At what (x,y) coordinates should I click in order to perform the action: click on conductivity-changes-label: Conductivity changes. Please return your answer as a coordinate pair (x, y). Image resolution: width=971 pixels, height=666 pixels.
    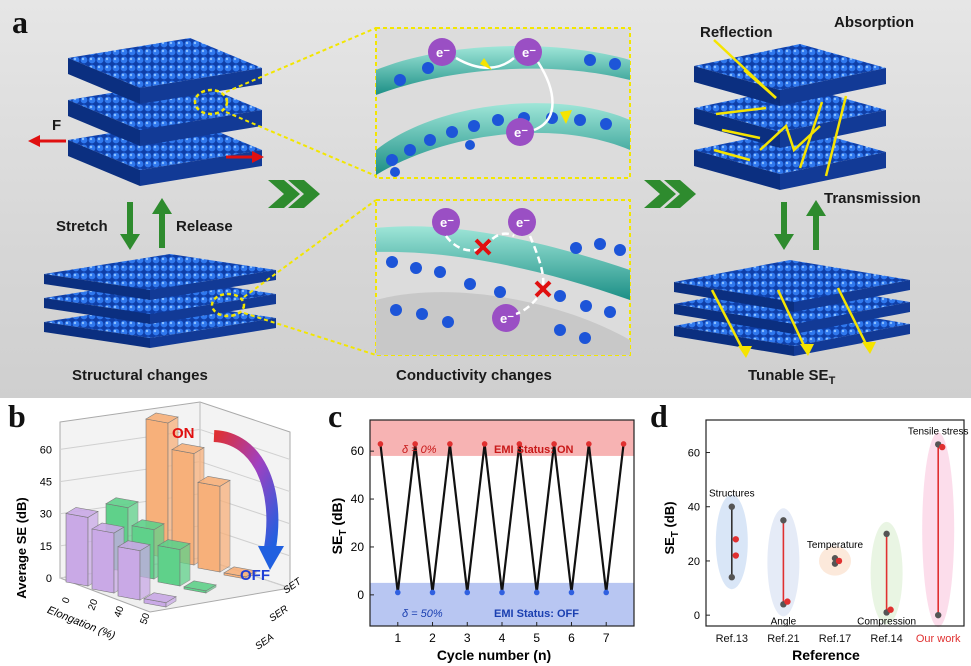
    Looking at the image, I should click on (474, 375).